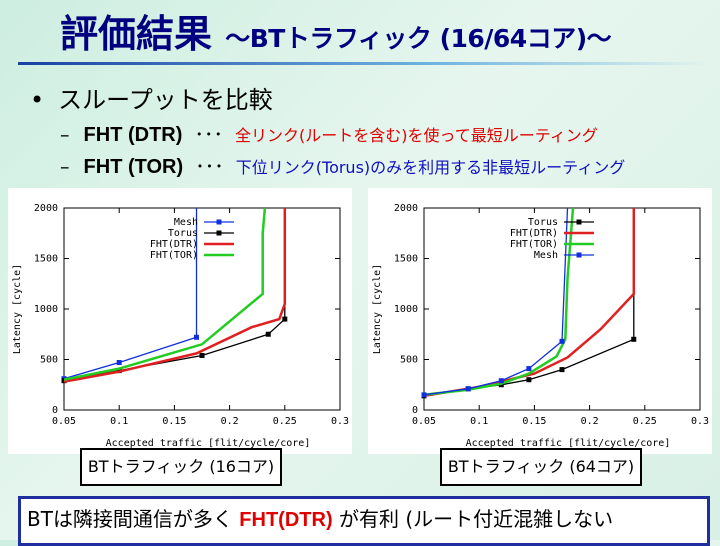  I want to click on title-main: 評価結果, so click(136, 33).